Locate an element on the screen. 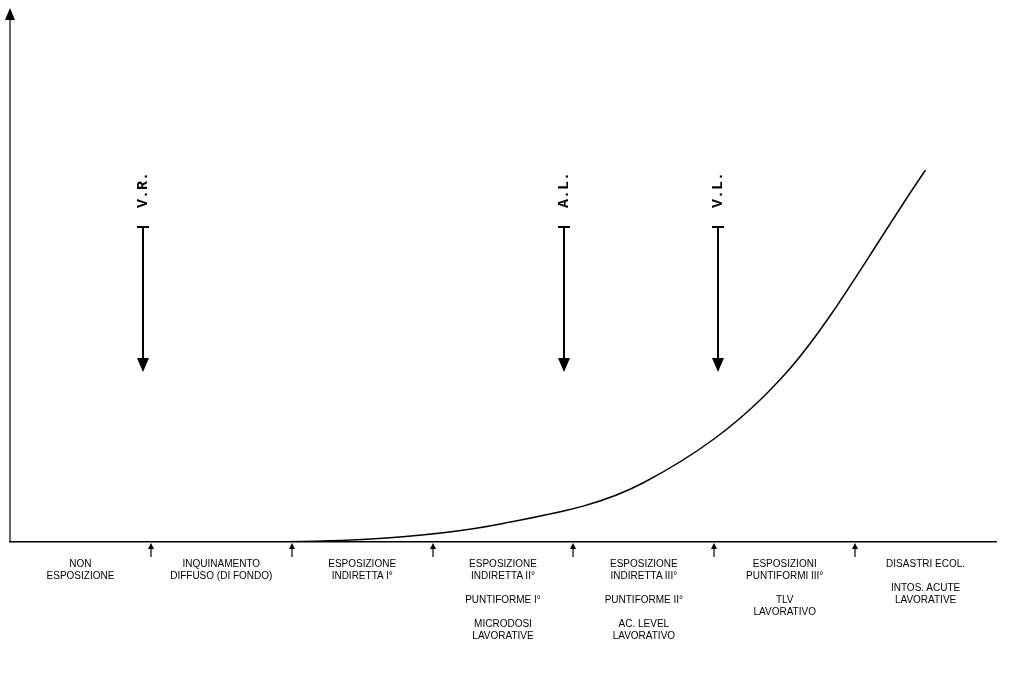 This screenshot has height=674, width=1010. annotation: V.R. is located at coordinates (143, 189).